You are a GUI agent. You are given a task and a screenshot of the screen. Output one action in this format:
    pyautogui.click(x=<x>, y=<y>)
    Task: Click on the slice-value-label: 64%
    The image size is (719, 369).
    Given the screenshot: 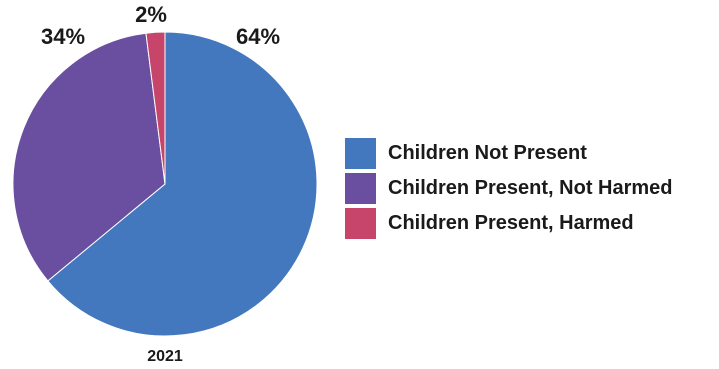 What is the action you would take?
    pyautogui.click(x=258, y=36)
    